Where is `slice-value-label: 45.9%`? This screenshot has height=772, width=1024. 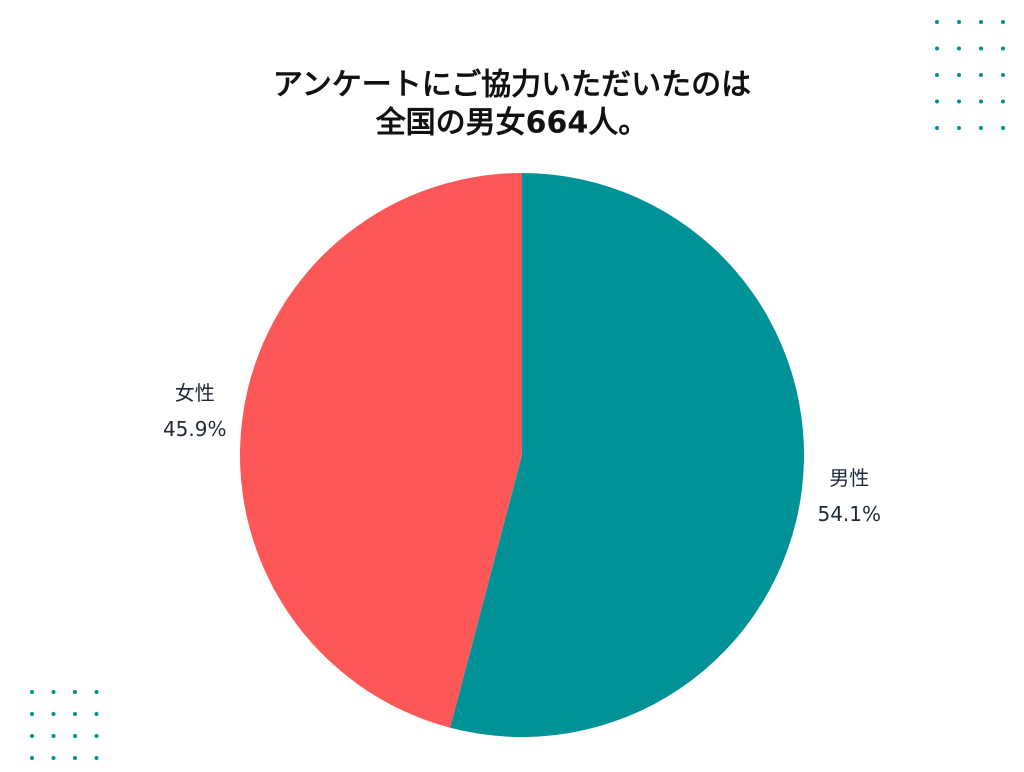
slice-value-label: 45.9% is located at coordinates (195, 429).